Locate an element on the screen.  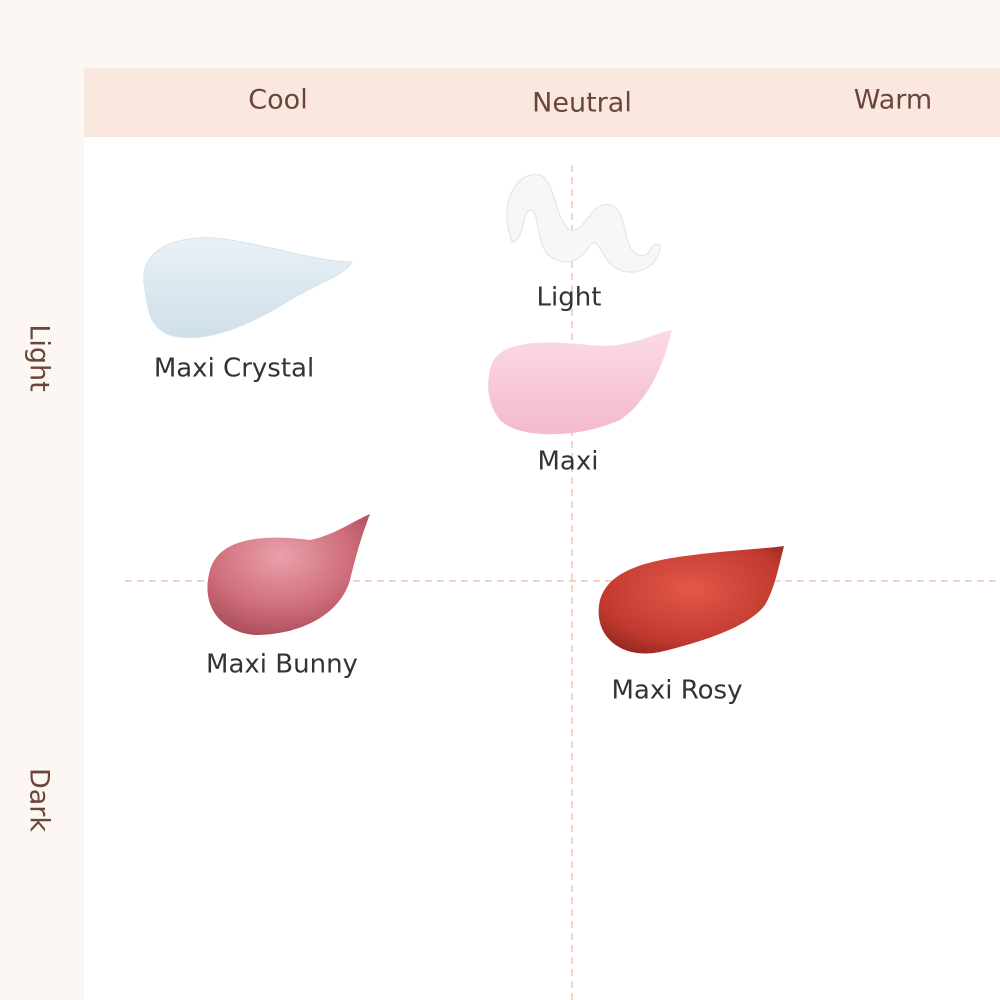
item-label: Maxi Bunny is located at coordinates (282, 665).